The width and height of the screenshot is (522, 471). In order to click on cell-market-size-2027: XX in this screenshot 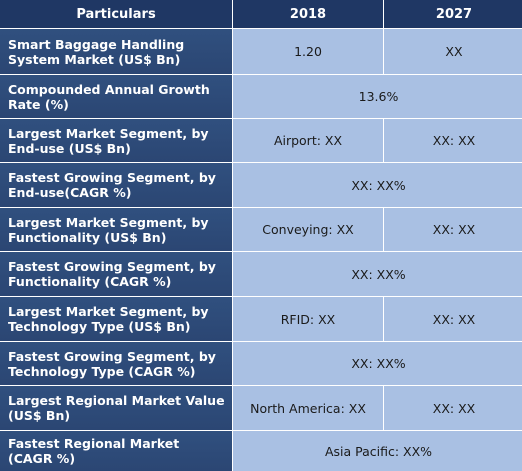, I will do `click(453, 51)`.